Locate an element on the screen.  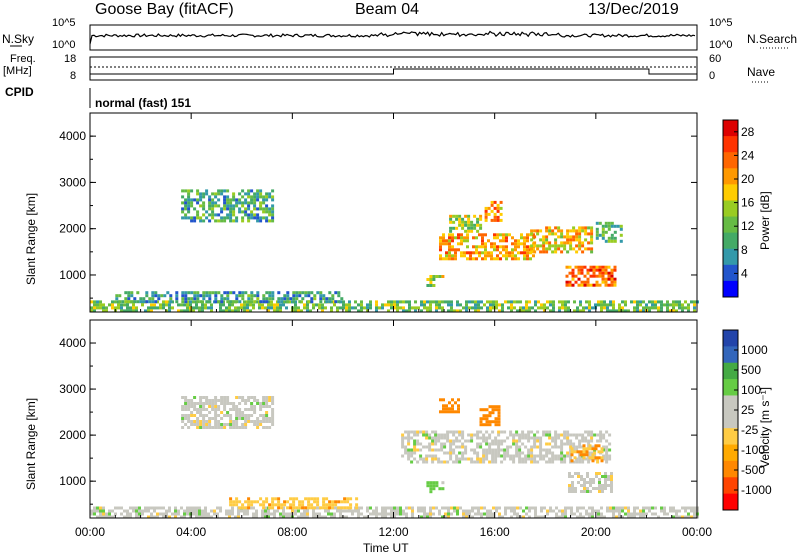
cpid-value: normal (fast) 151 is located at coordinates (143, 103).